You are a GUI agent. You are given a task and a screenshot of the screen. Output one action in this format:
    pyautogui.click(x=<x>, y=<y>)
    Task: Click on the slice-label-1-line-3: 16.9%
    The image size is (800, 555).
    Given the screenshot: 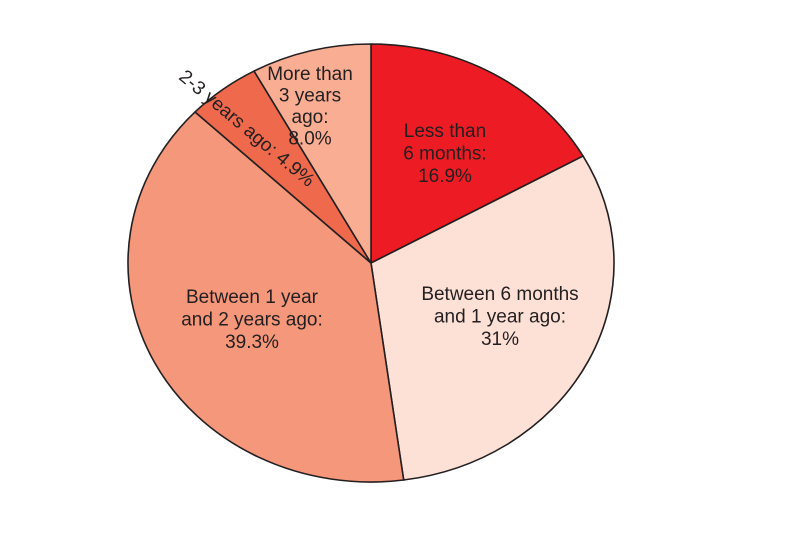 What is the action you would take?
    pyautogui.click(x=445, y=176)
    